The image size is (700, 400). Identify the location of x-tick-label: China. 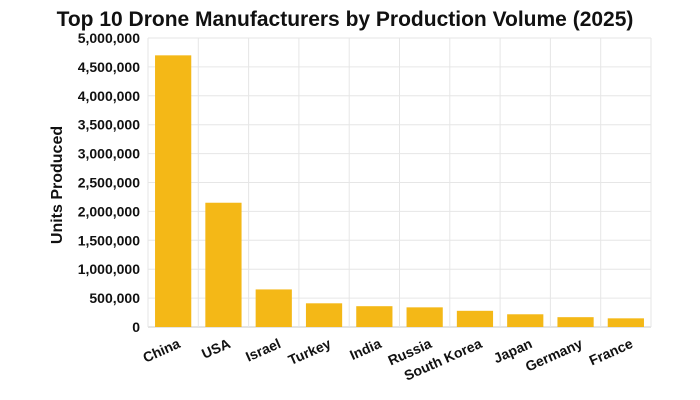
(161, 350).